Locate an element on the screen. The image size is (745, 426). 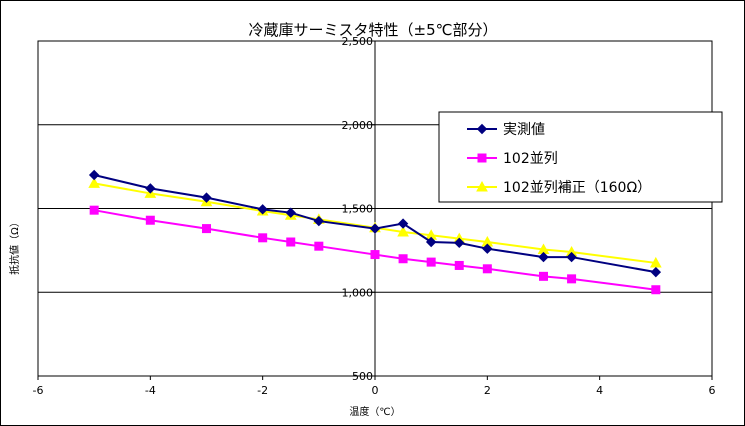
y-tick-label: 2,500 is located at coordinates (358, 41).